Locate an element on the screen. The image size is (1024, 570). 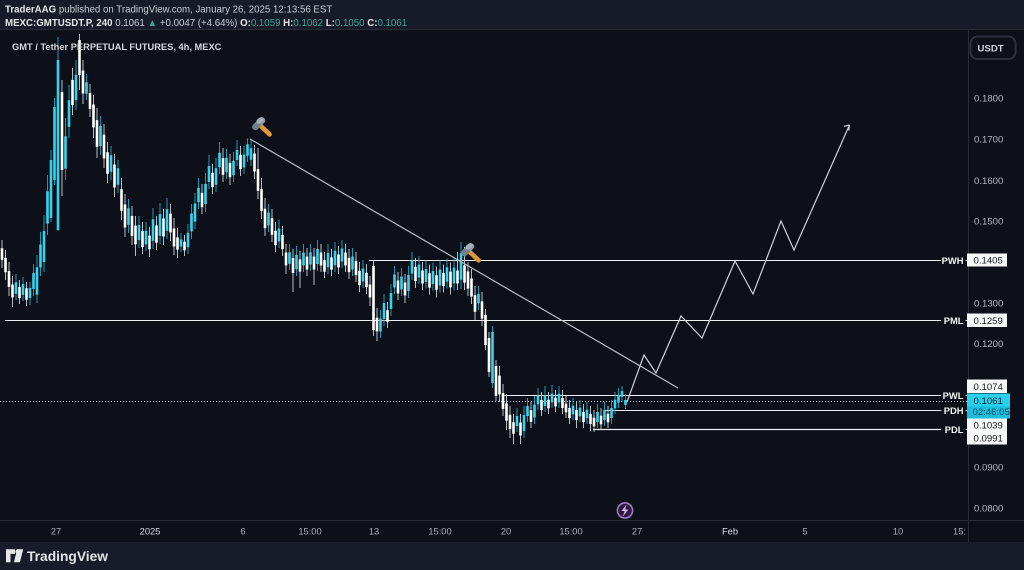
svg-text: 02:46:05 is located at coordinates (991, 412).